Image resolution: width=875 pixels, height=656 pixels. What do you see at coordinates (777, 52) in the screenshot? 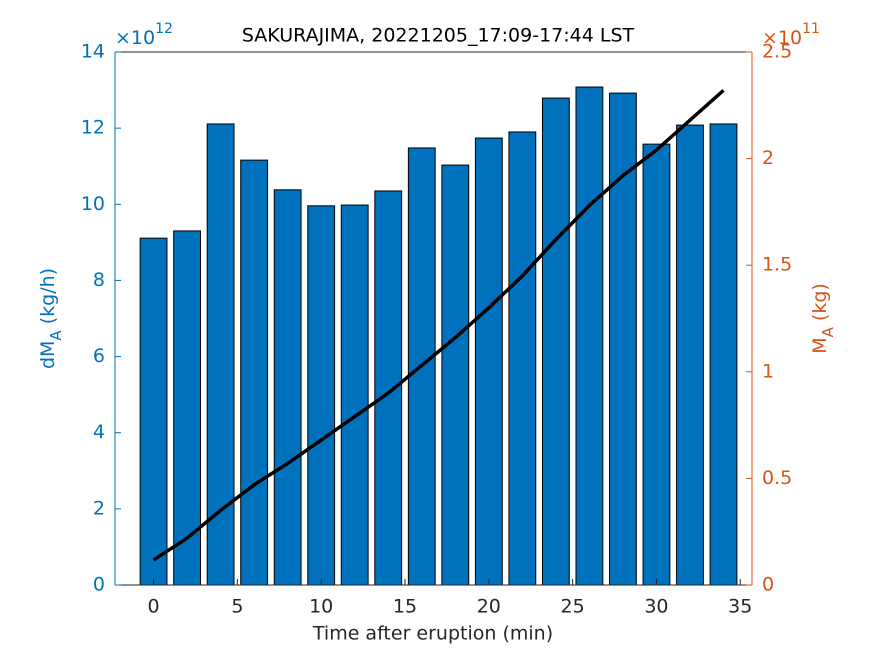
I see `y2-tick-label: 2.5` at bounding box center [777, 52].